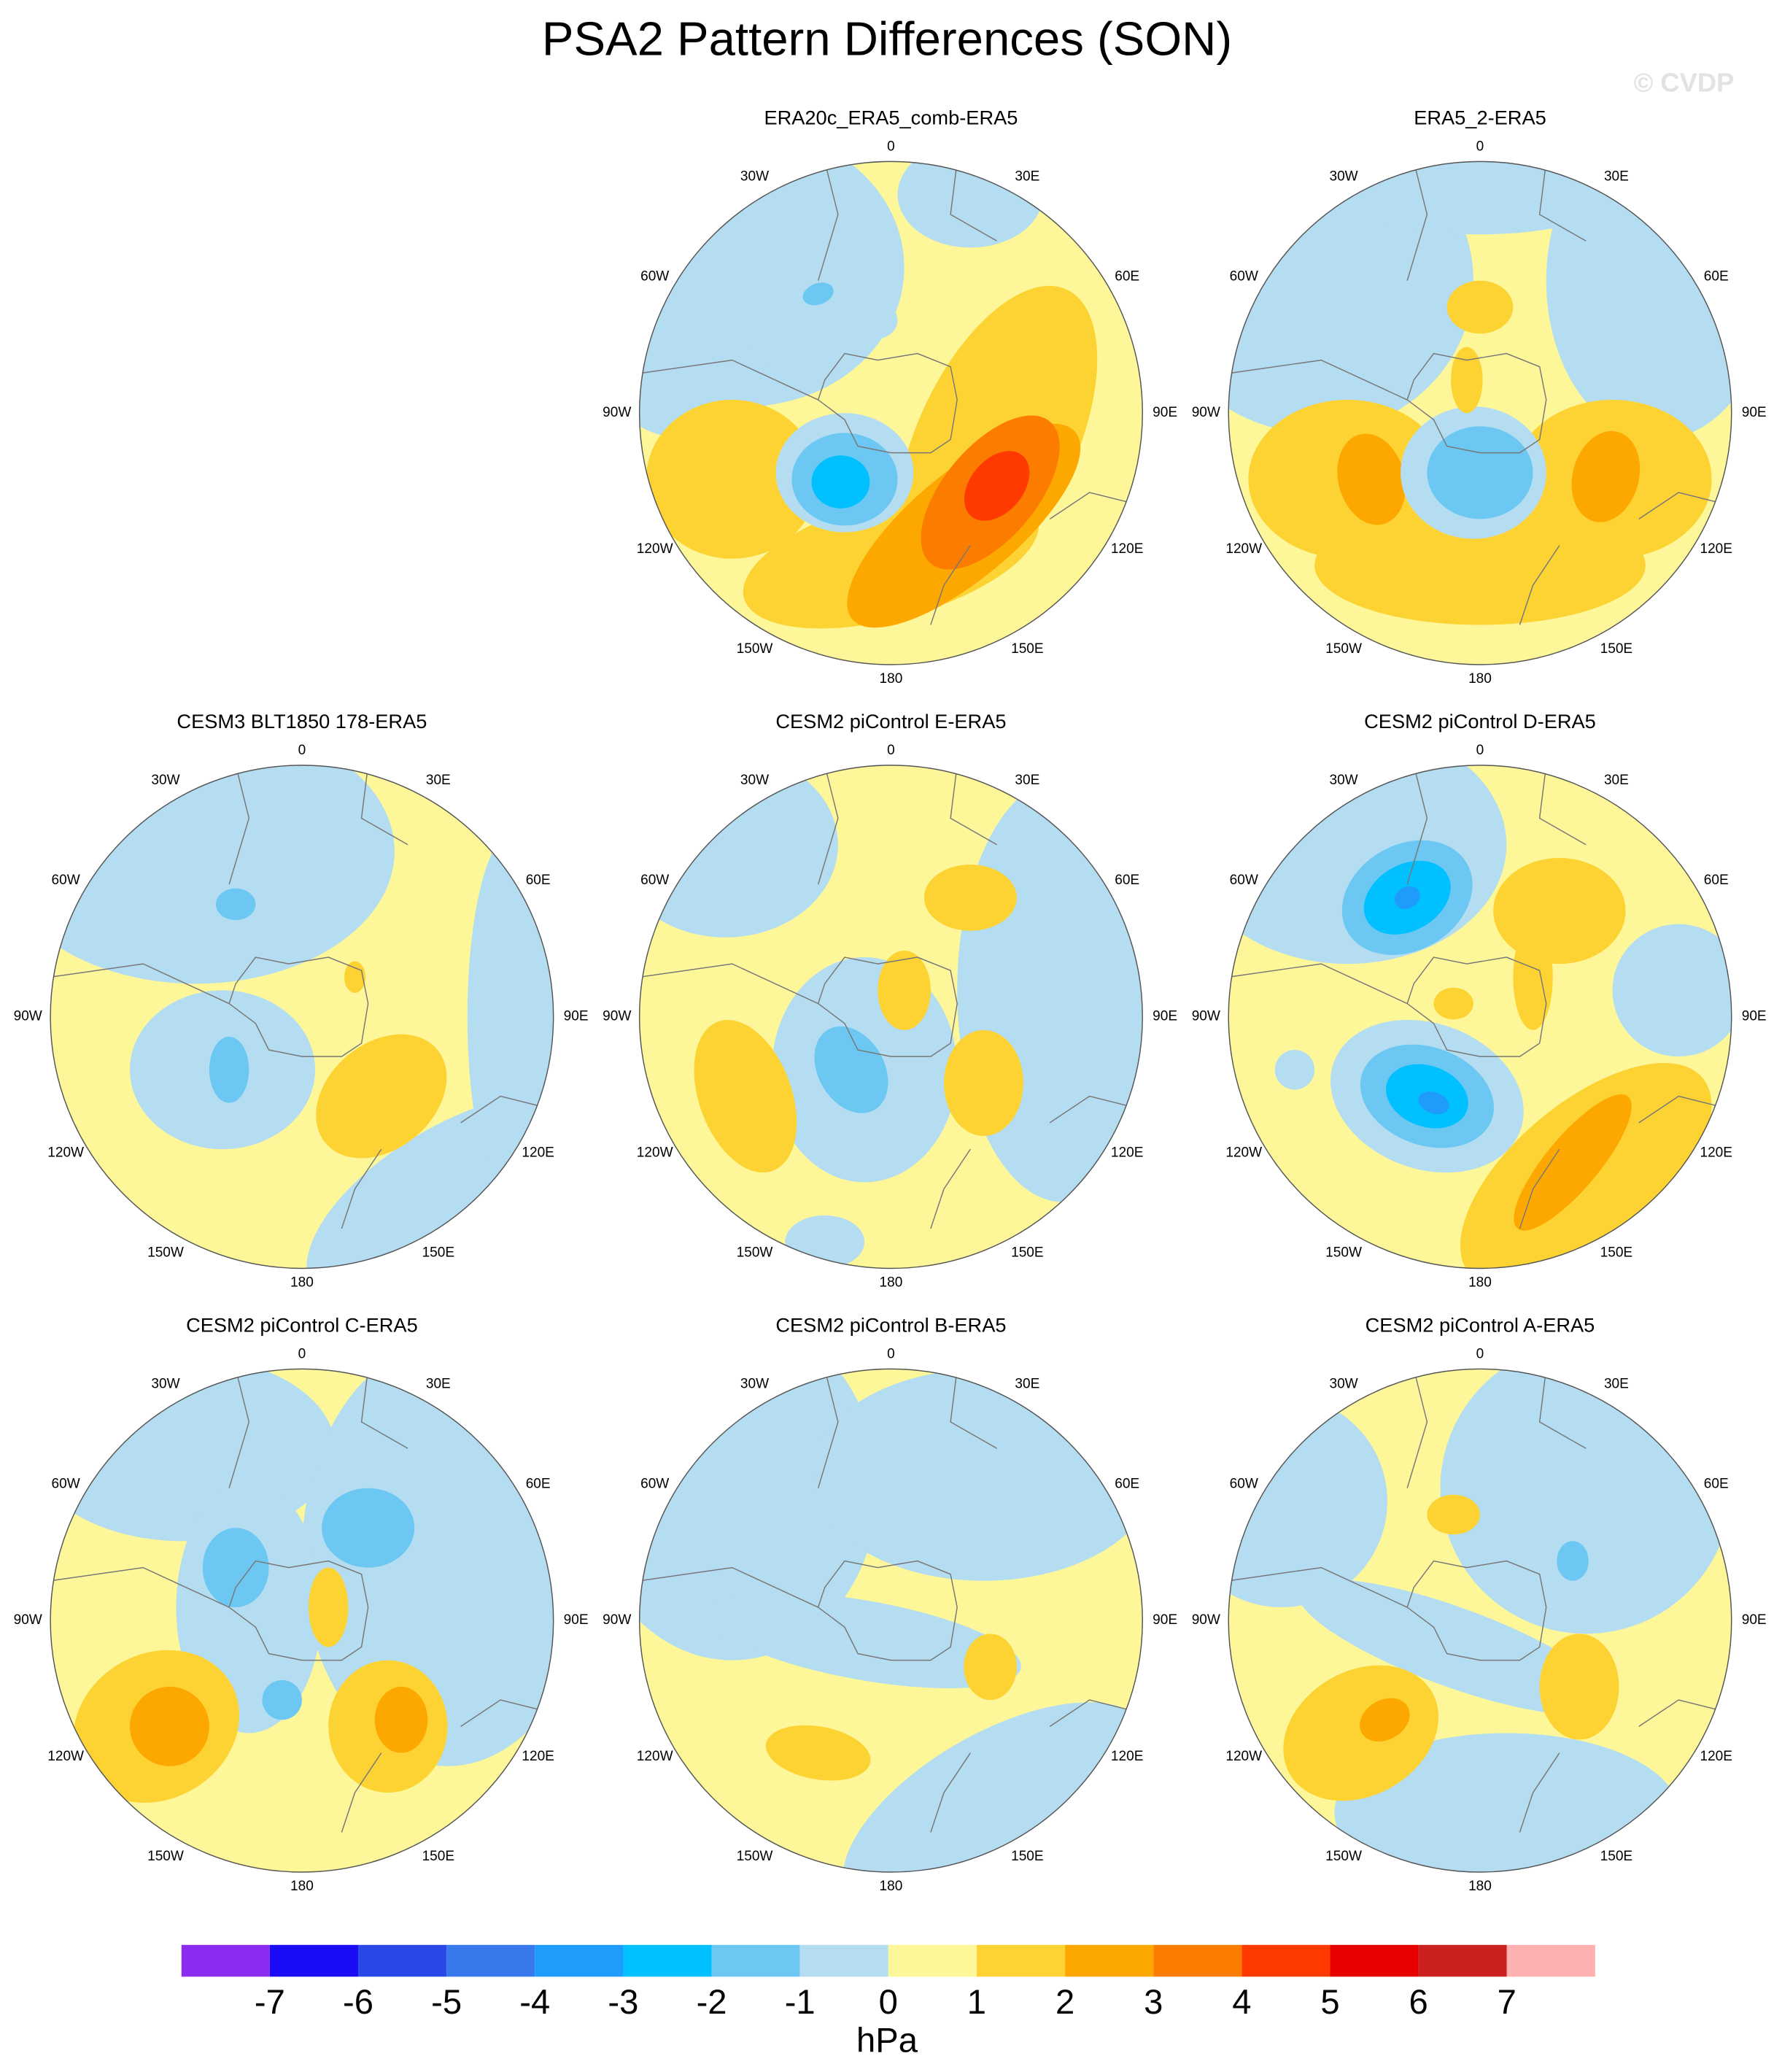 The height and width of the screenshot is (2072, 1774). I want to click on figure-title: PSA2 Pattern Differences (SON), so click(887, 38).